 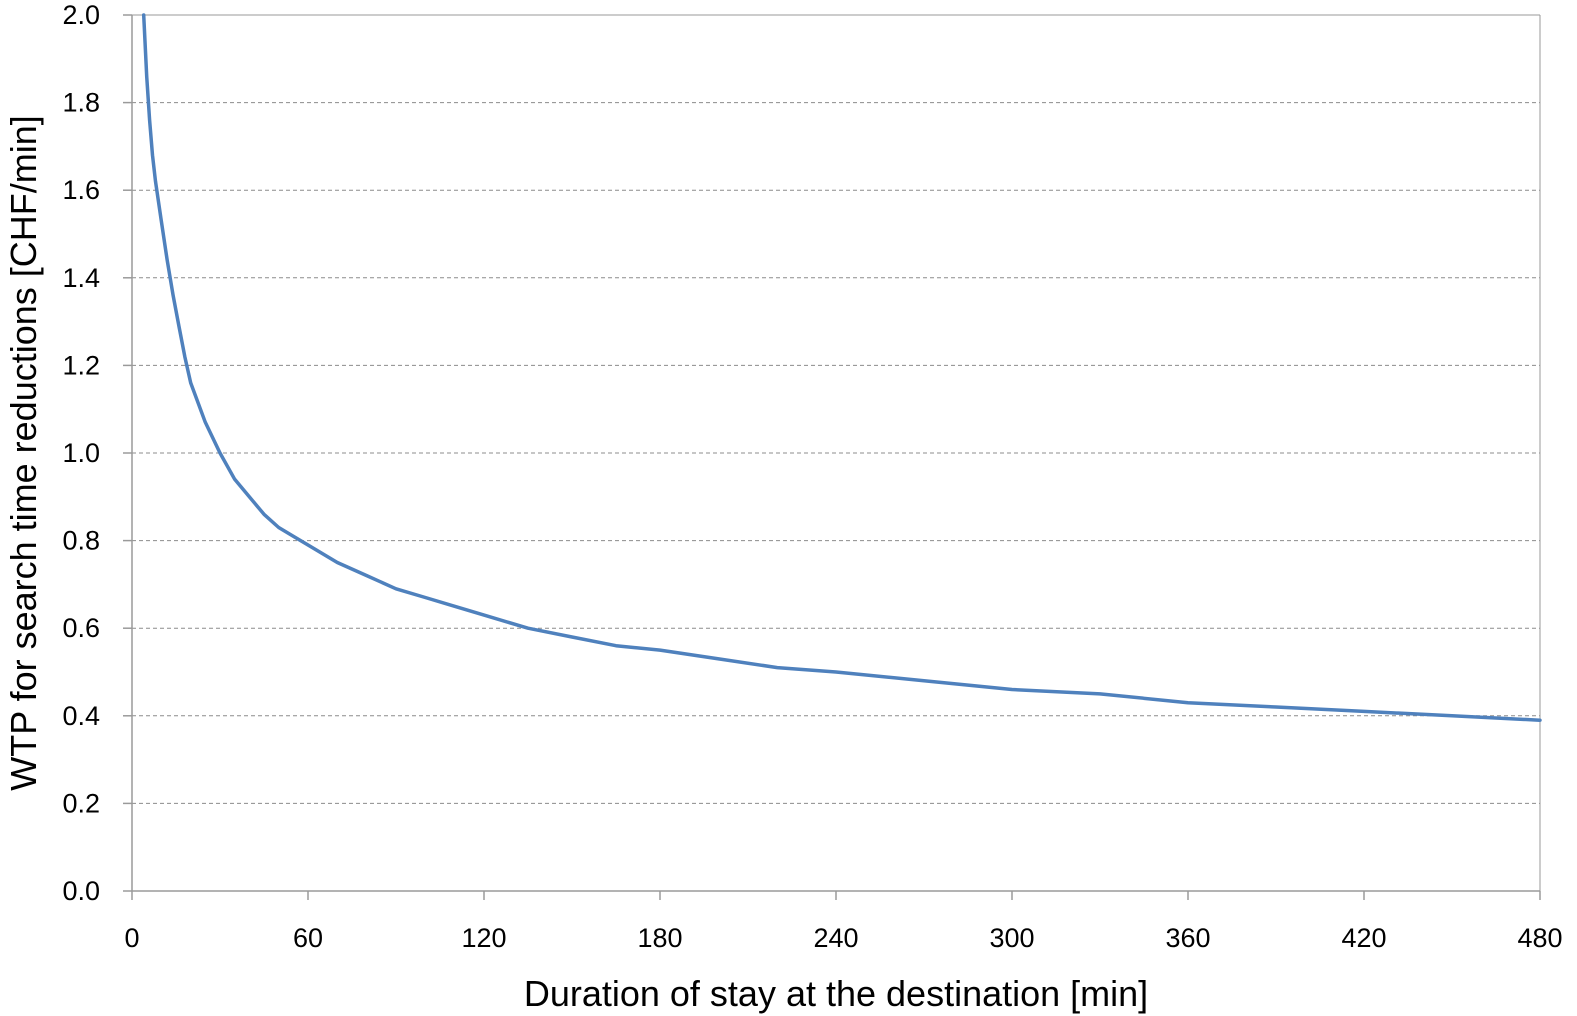 I want to click on y-tick-label: 1.0, so click(x=81, y=453).